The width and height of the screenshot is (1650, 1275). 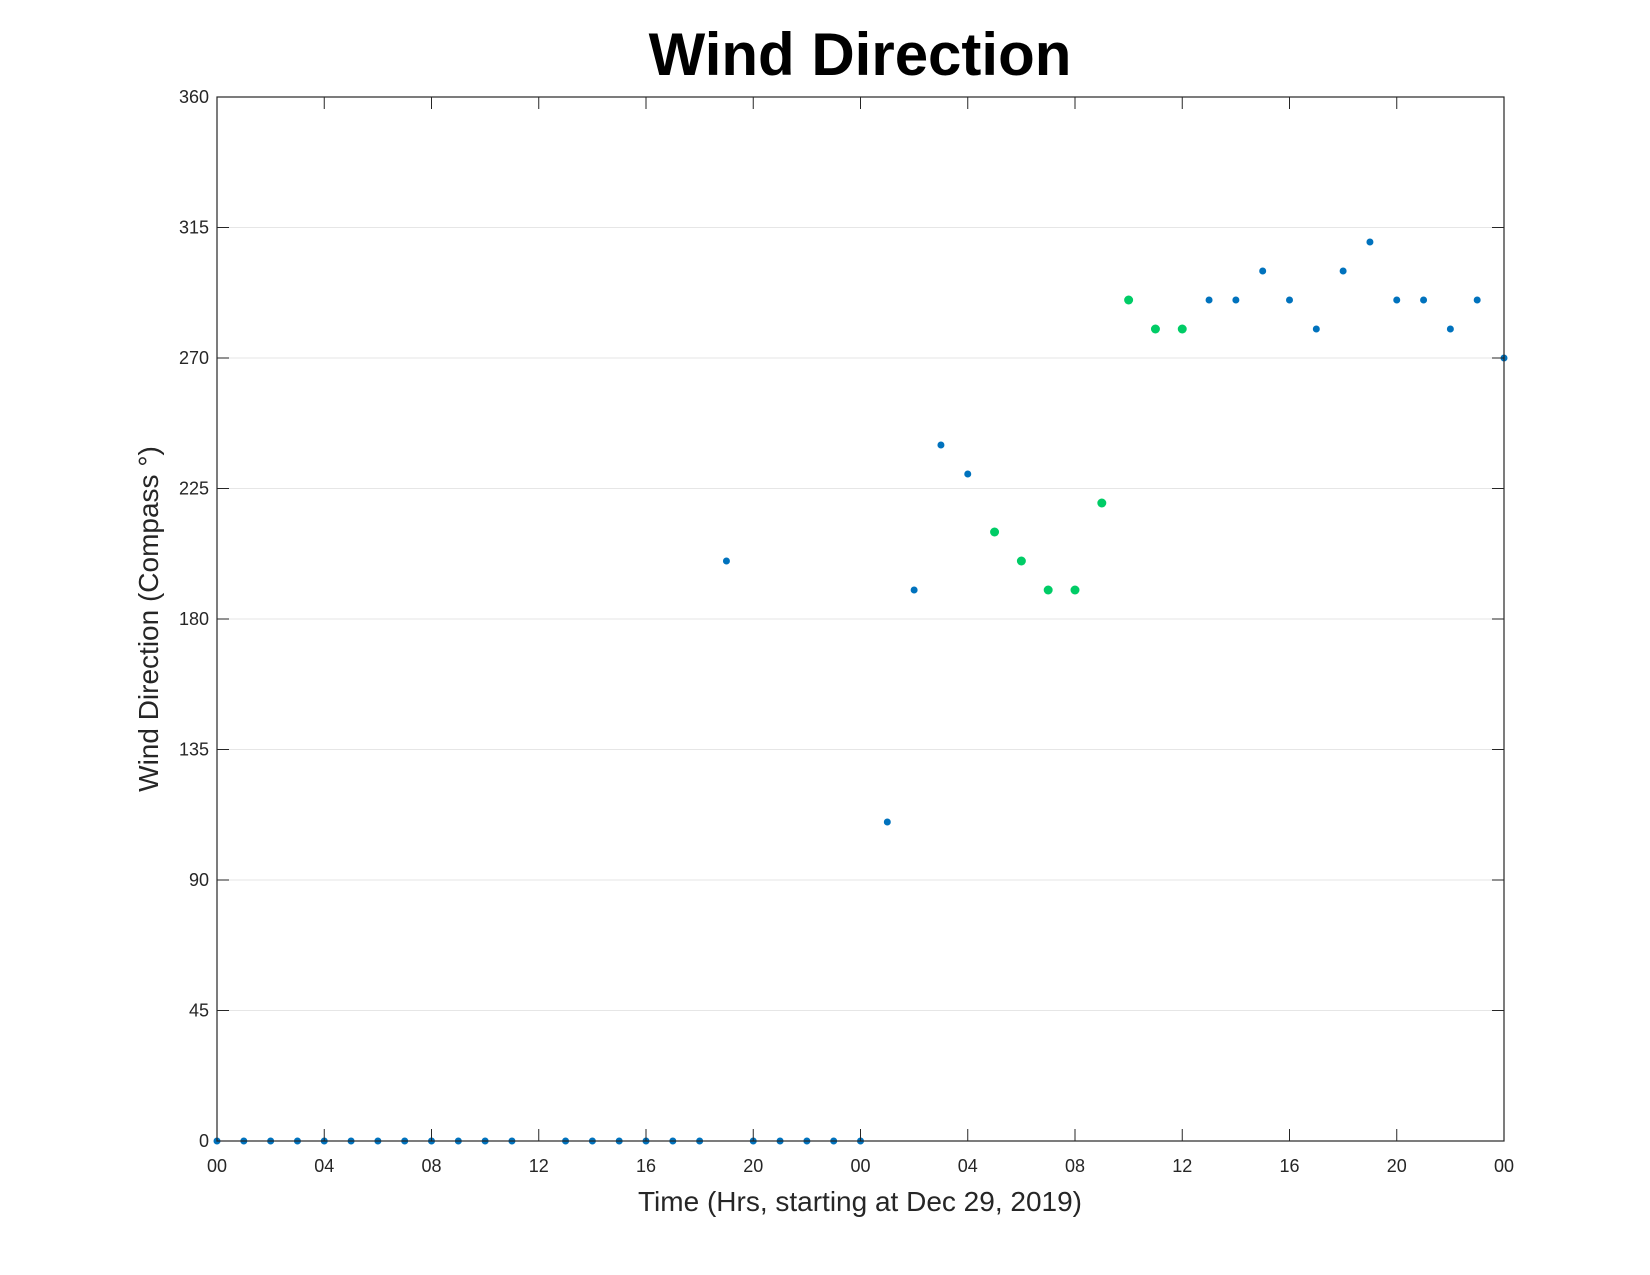 I want to click on y-axis-tick-labels: 0 45 90 135 180 225 270 315 360, so click(x=194, y=619).